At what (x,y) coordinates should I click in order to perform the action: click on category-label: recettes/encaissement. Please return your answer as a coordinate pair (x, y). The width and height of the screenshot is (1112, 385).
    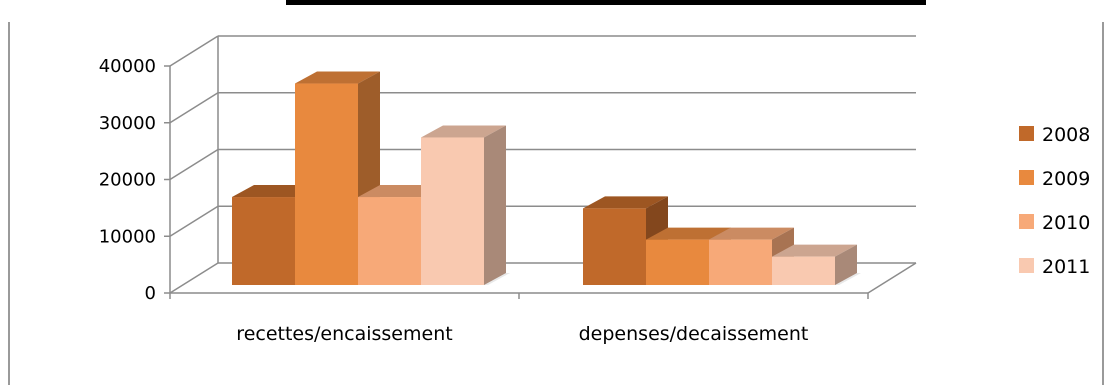
    Looking at the image, I should click on (344, 334).